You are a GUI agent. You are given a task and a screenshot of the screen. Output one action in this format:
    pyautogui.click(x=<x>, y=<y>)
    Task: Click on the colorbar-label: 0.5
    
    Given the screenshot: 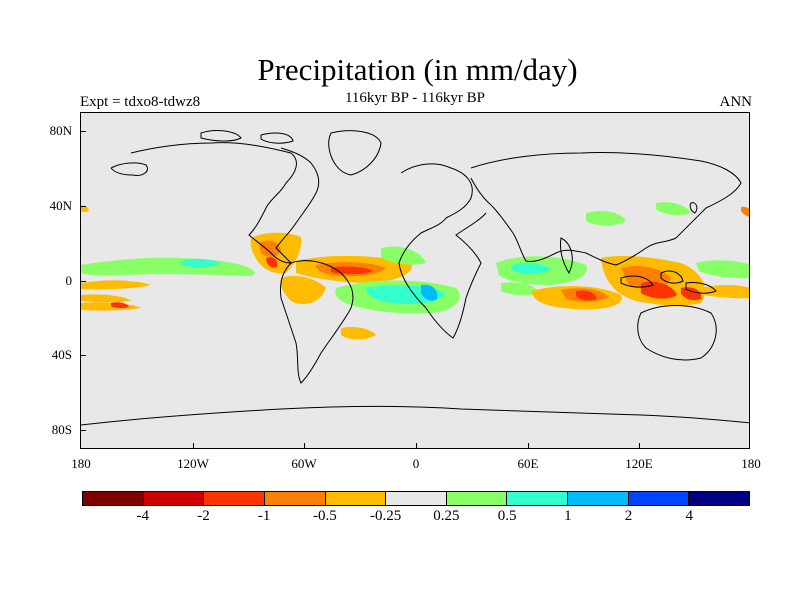 What is the action you would take?
    pyautogui.click(x=507, y=516)
    